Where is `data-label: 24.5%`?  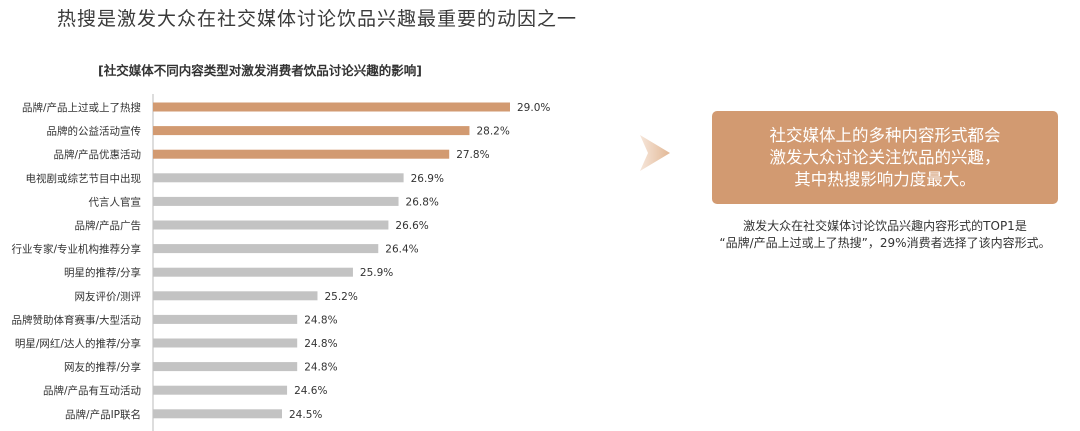
data-label: 24.5% is located at coordinates (305, 415).